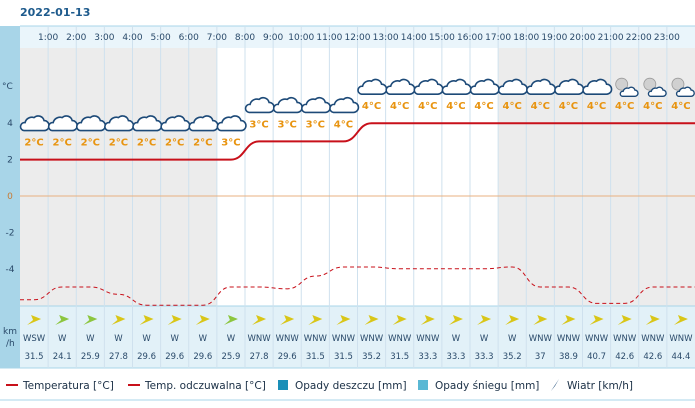 This screenshot has height=408, width=695. I want to click on hour-label: 8:00, so click(245, 38).